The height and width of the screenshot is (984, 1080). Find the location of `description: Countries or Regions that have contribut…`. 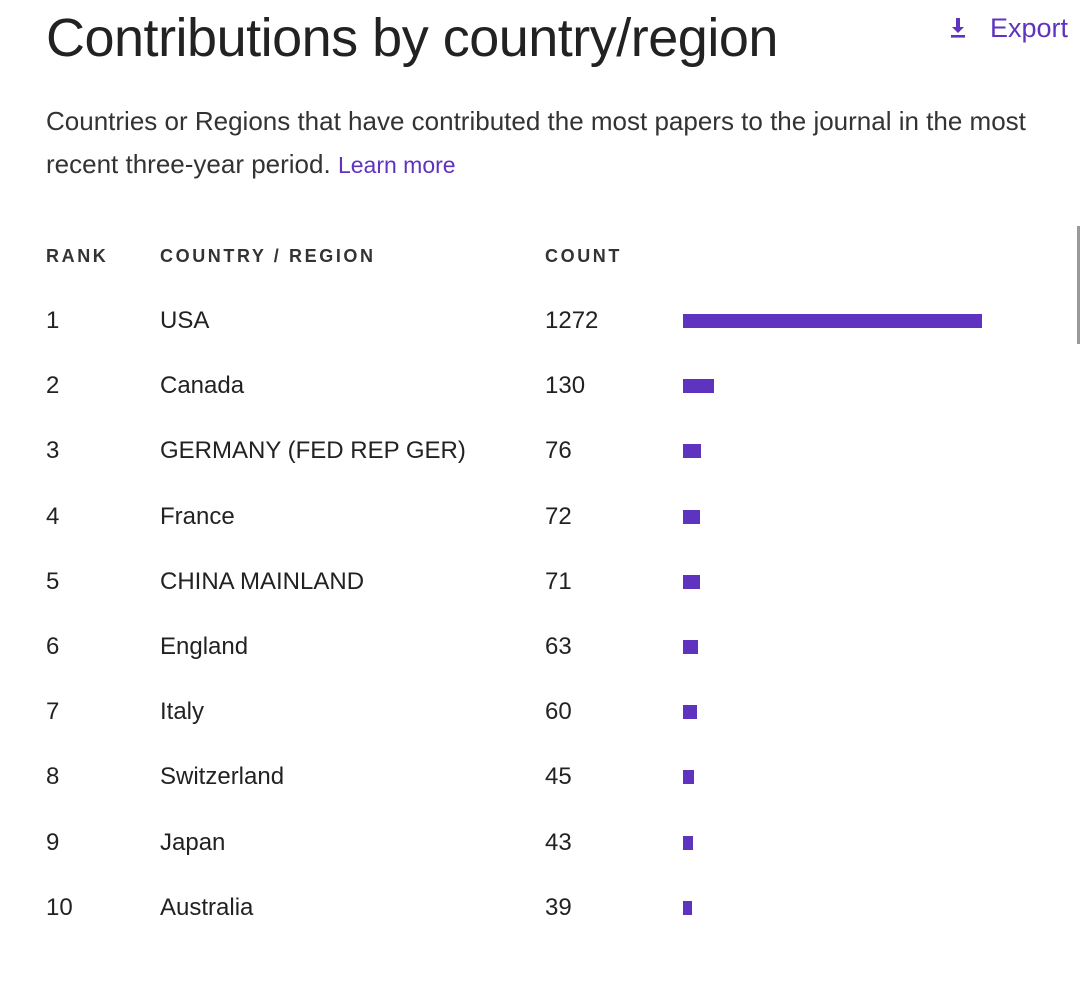

description: Countries or Regions that have contribut… is located at coordinates (546, 143).